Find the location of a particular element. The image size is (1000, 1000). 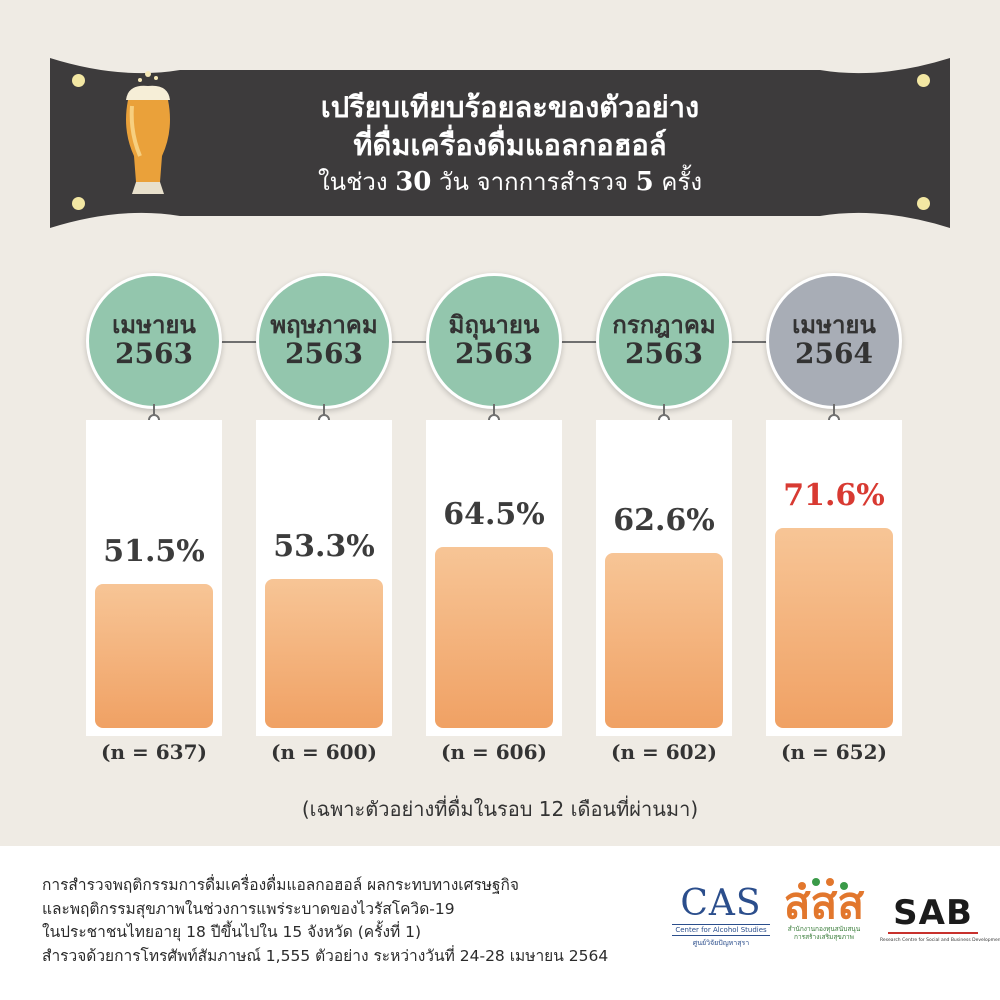

month-circle: มิถุนายน 2563 is located at coordinates (494, 341).